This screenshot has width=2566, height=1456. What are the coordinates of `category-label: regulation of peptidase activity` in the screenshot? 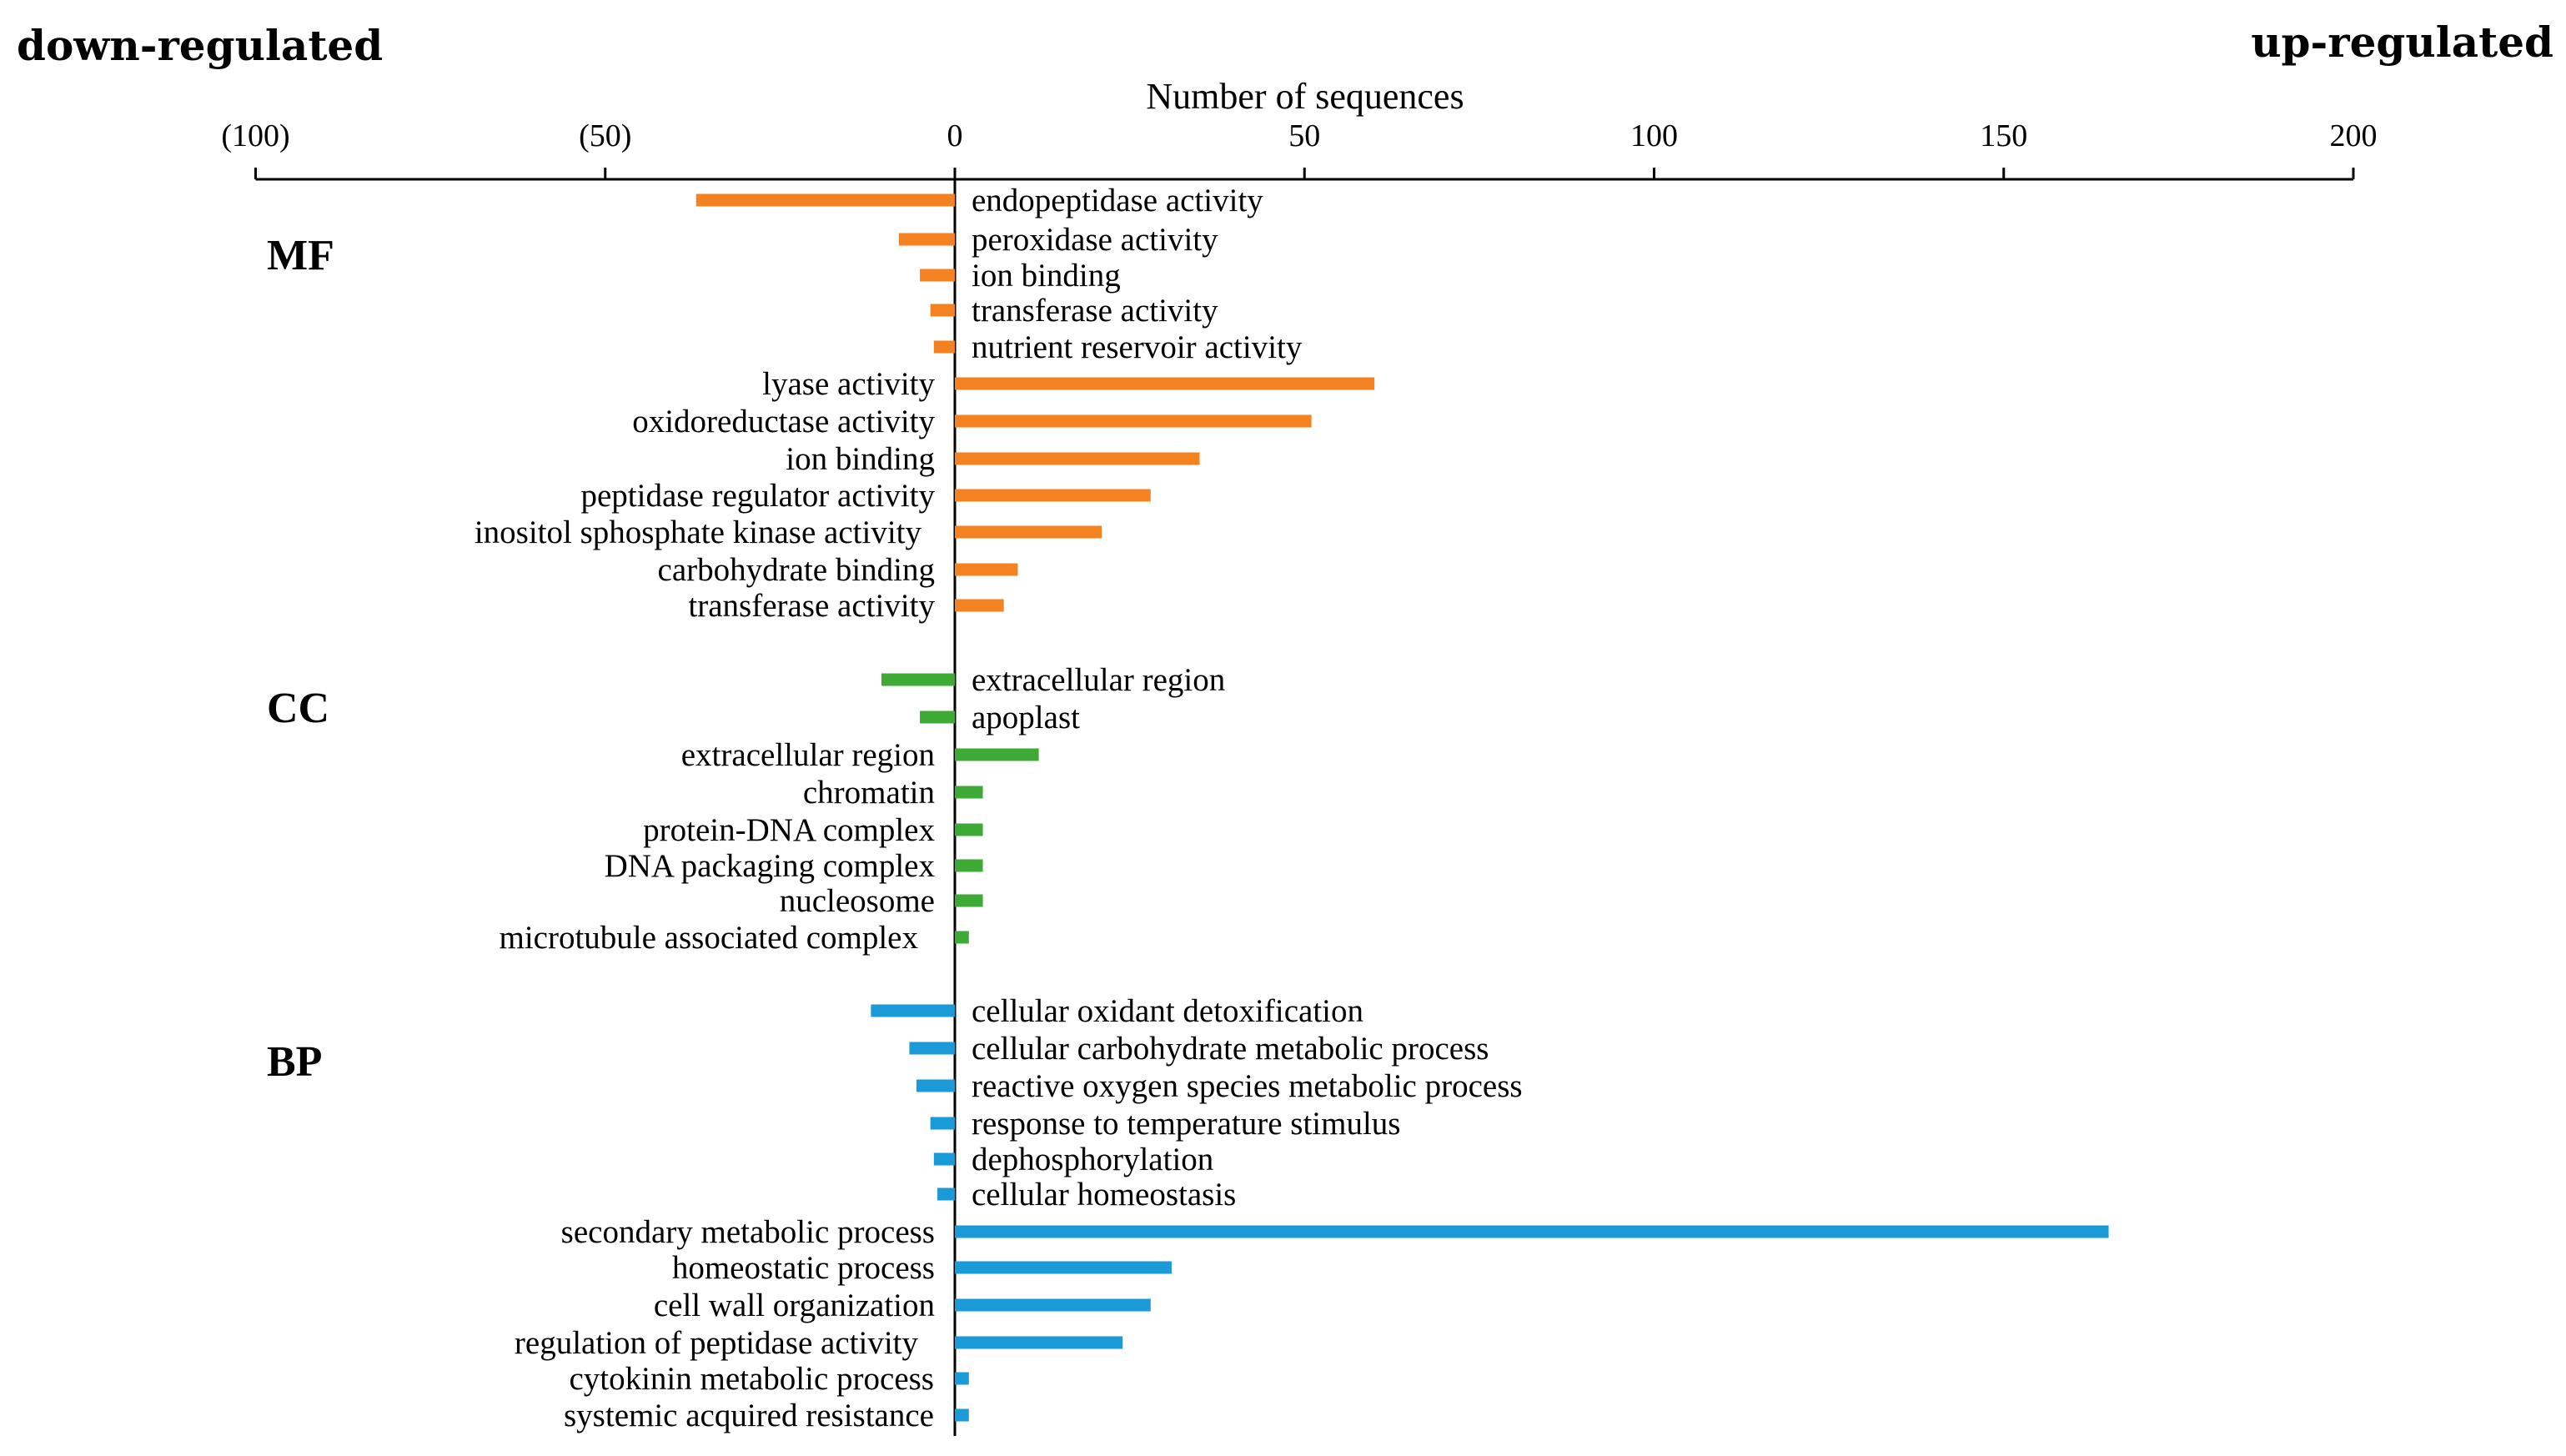 It's located at (717, 1343).